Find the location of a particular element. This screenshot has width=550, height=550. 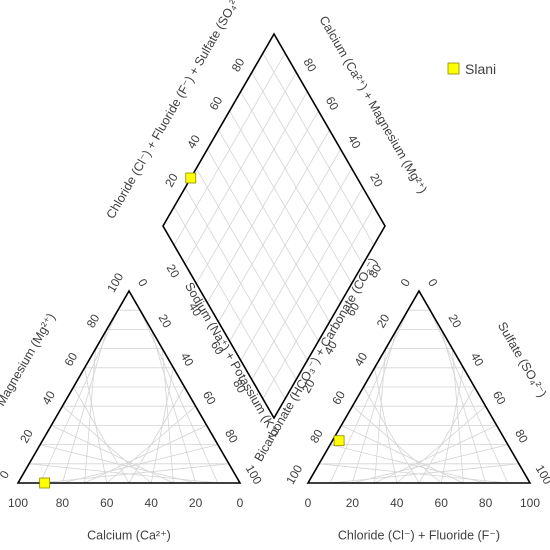

diamond-ll-tick: 80 is located at coordinates (239, 386).